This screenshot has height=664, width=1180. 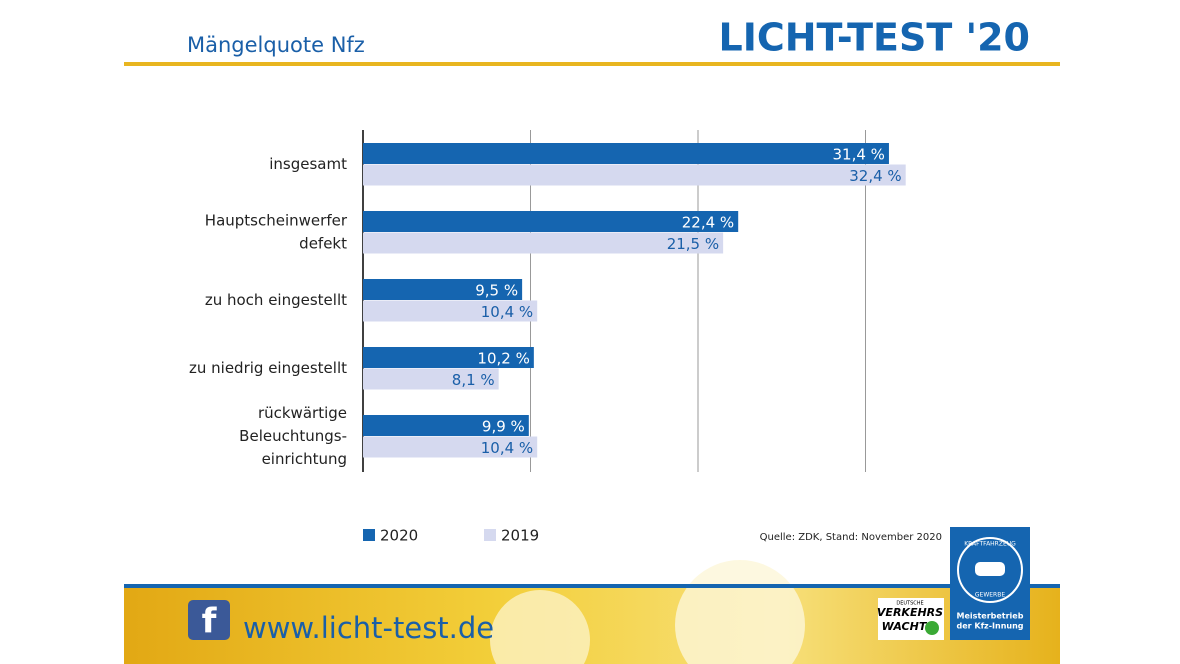 What do you see at coordinates (905, 626) in the screenshot?
I see `vw-text: WACHT` at bounding box center [905, 626].